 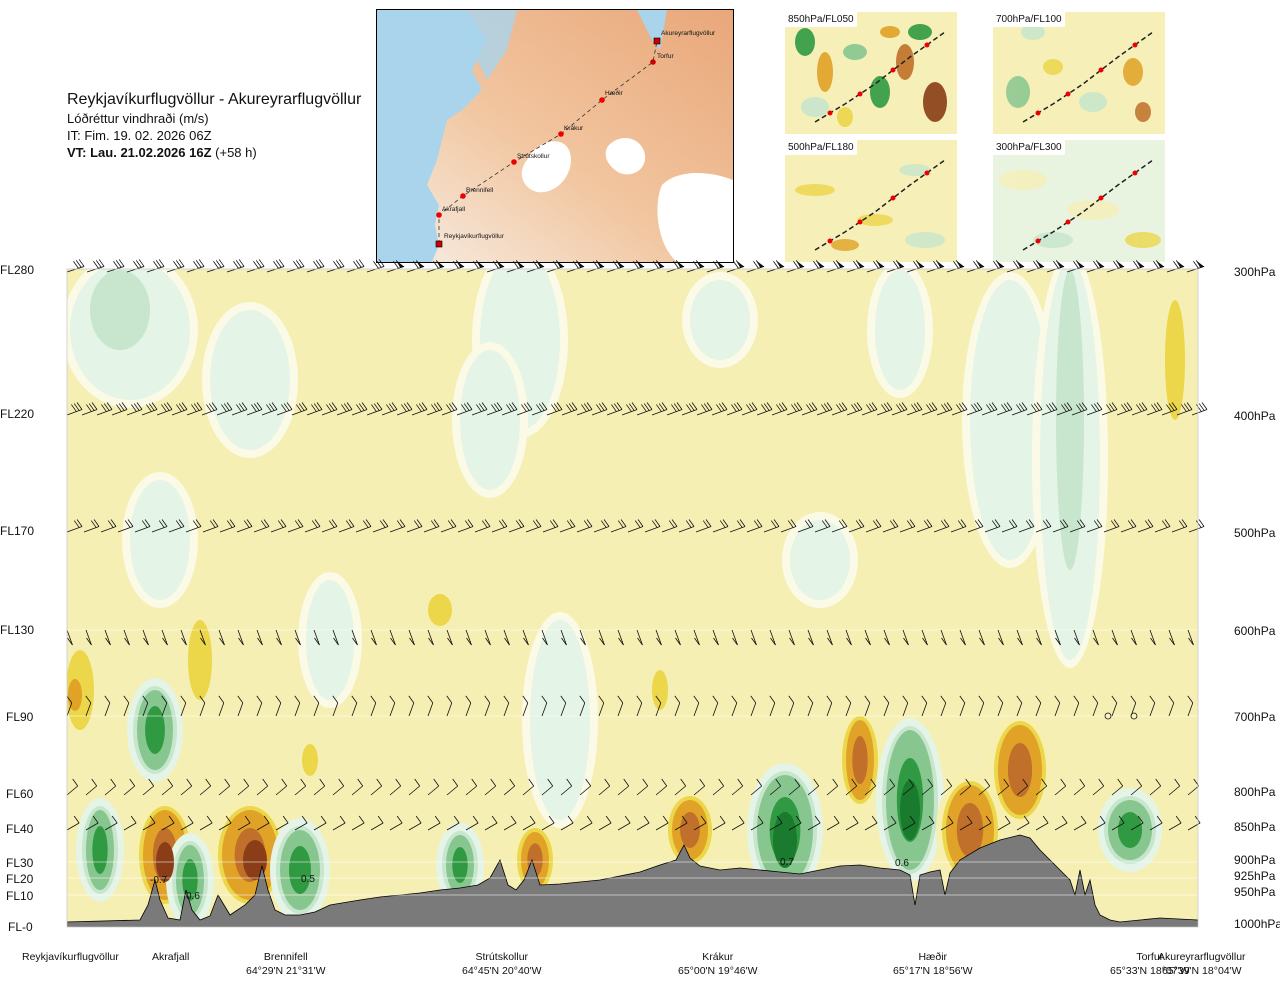 I want to click on valid-time-text: VT: Lau. 21.02.2026 16Z, so click(x=139, y=152).